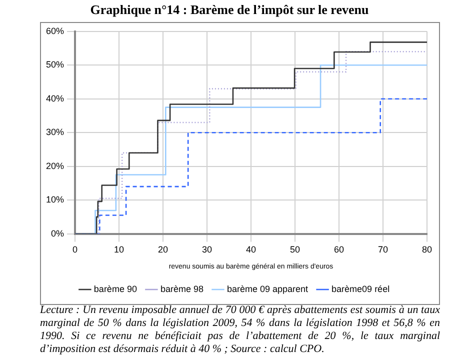 This screenshot has width=459, height=361. I want to click on x-tick-label: 40, so click(251, 249).